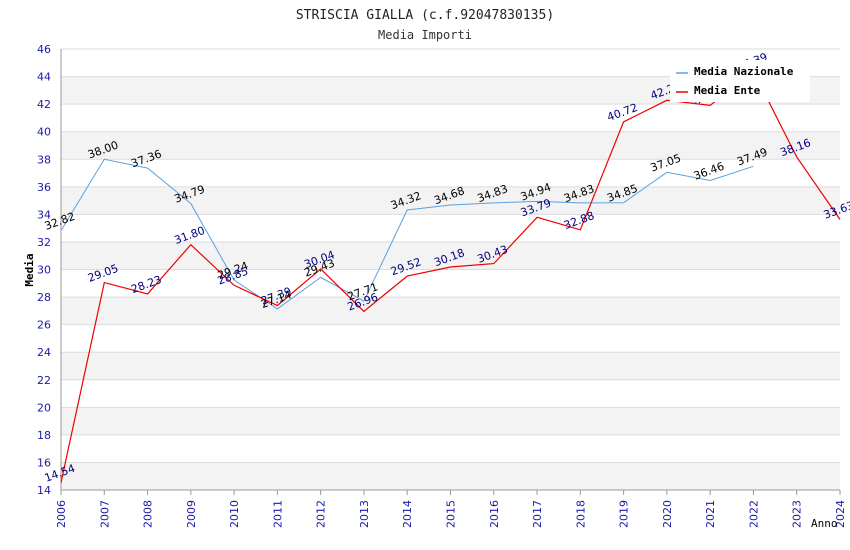 Image resolution: width=850 pixels, height=550 pixels. Describe the element at coordinates (44, 159) in the screenshot. I see `y-tick-label: 38` at that location.